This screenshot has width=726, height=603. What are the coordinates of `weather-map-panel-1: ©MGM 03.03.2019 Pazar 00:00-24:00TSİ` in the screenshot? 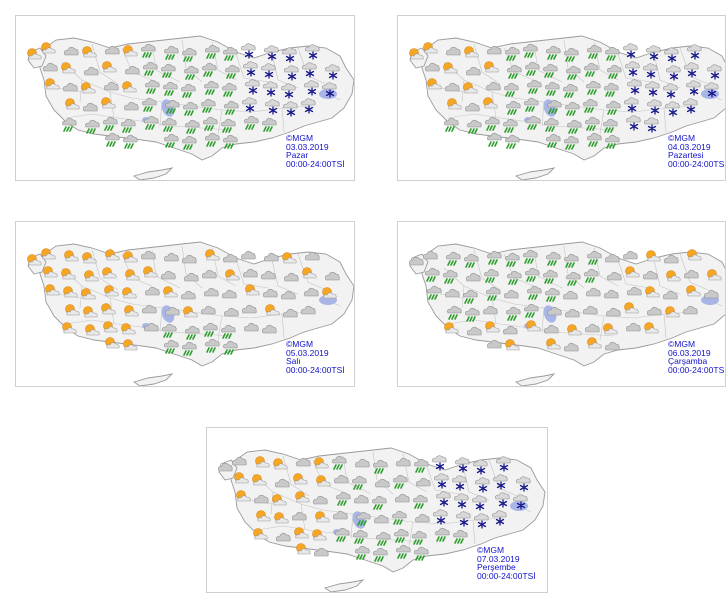 It's located at (185, 98).